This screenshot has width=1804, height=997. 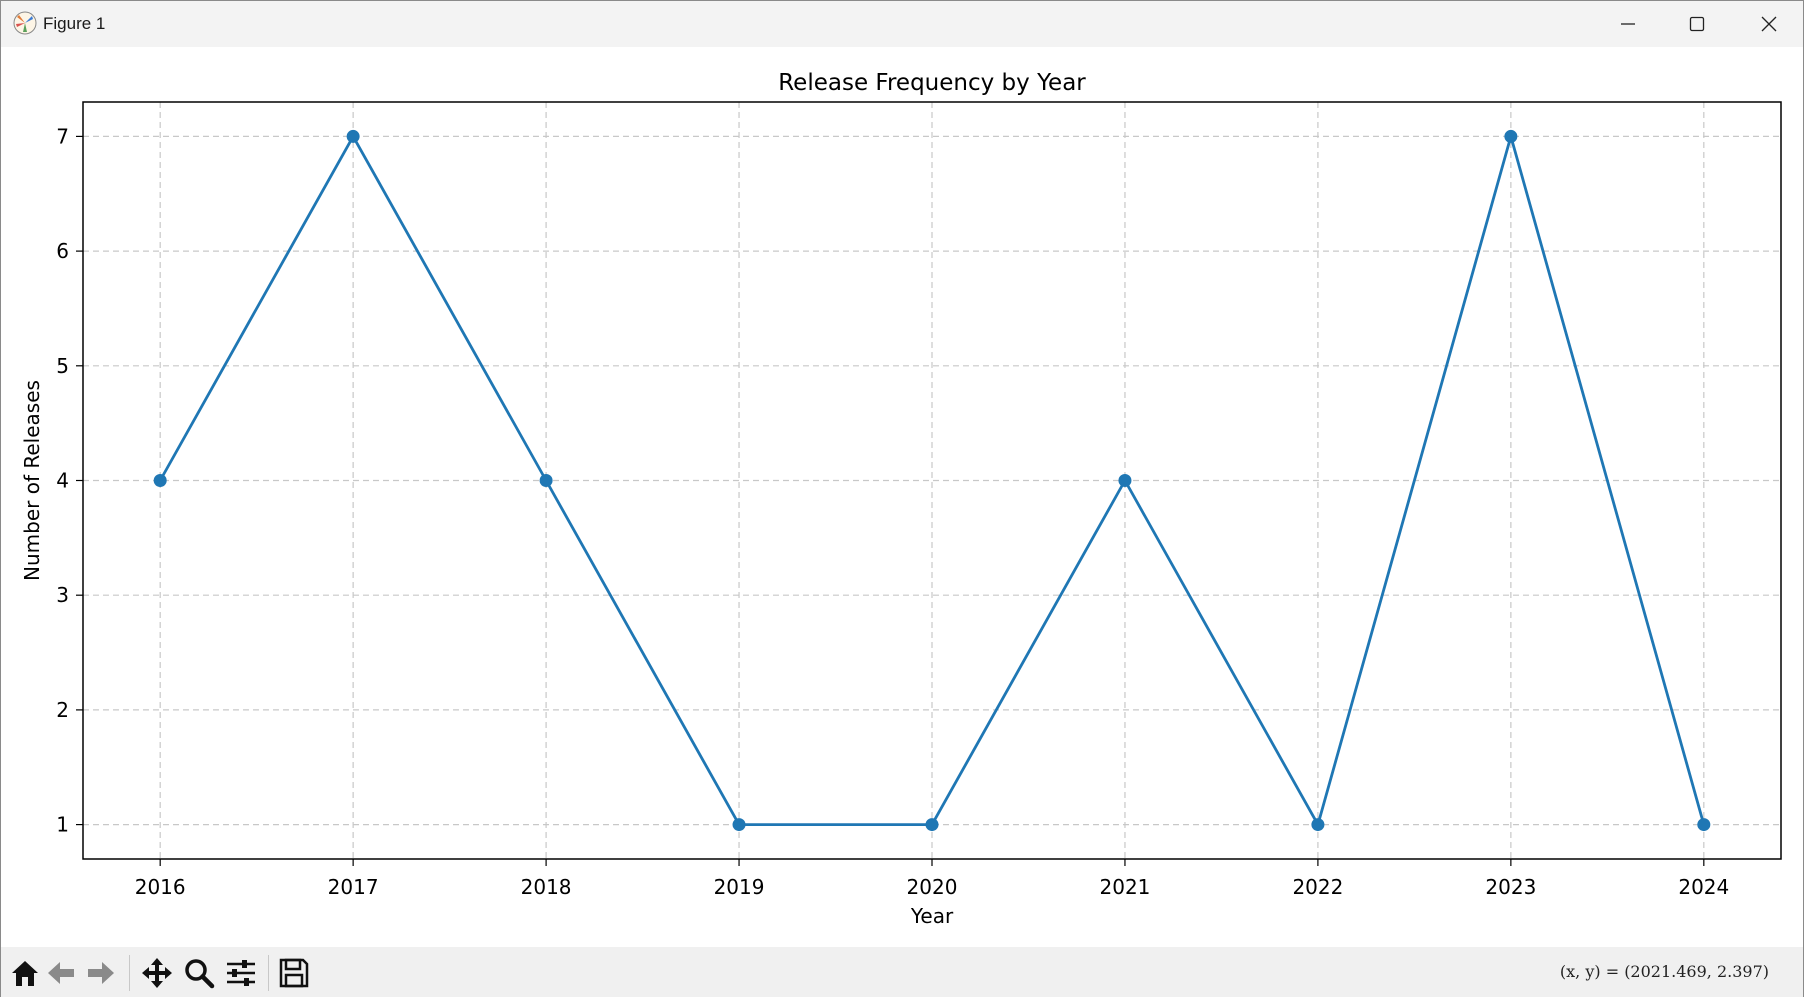 What do you see at coordinates (739, 887) in the screenshot?
I see `x-tick-label: 2019` at bounding box center [739, 887].